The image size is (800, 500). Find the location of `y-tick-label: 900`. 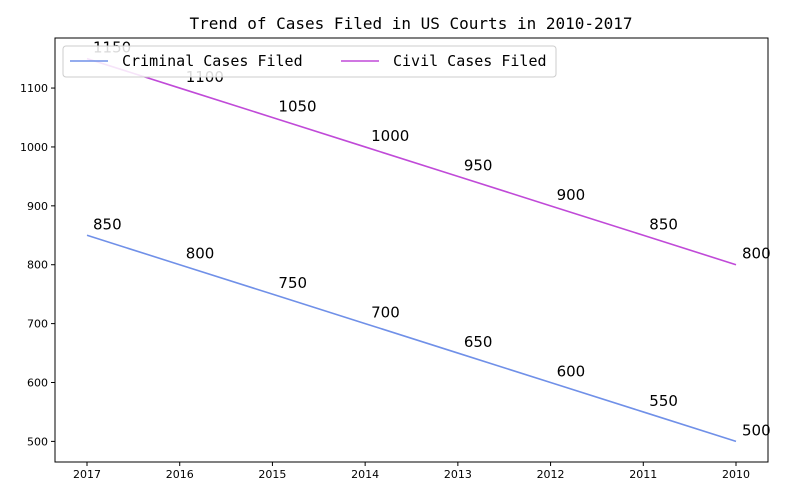

y-tick-label: 900 is located at coordinates (37, 206).